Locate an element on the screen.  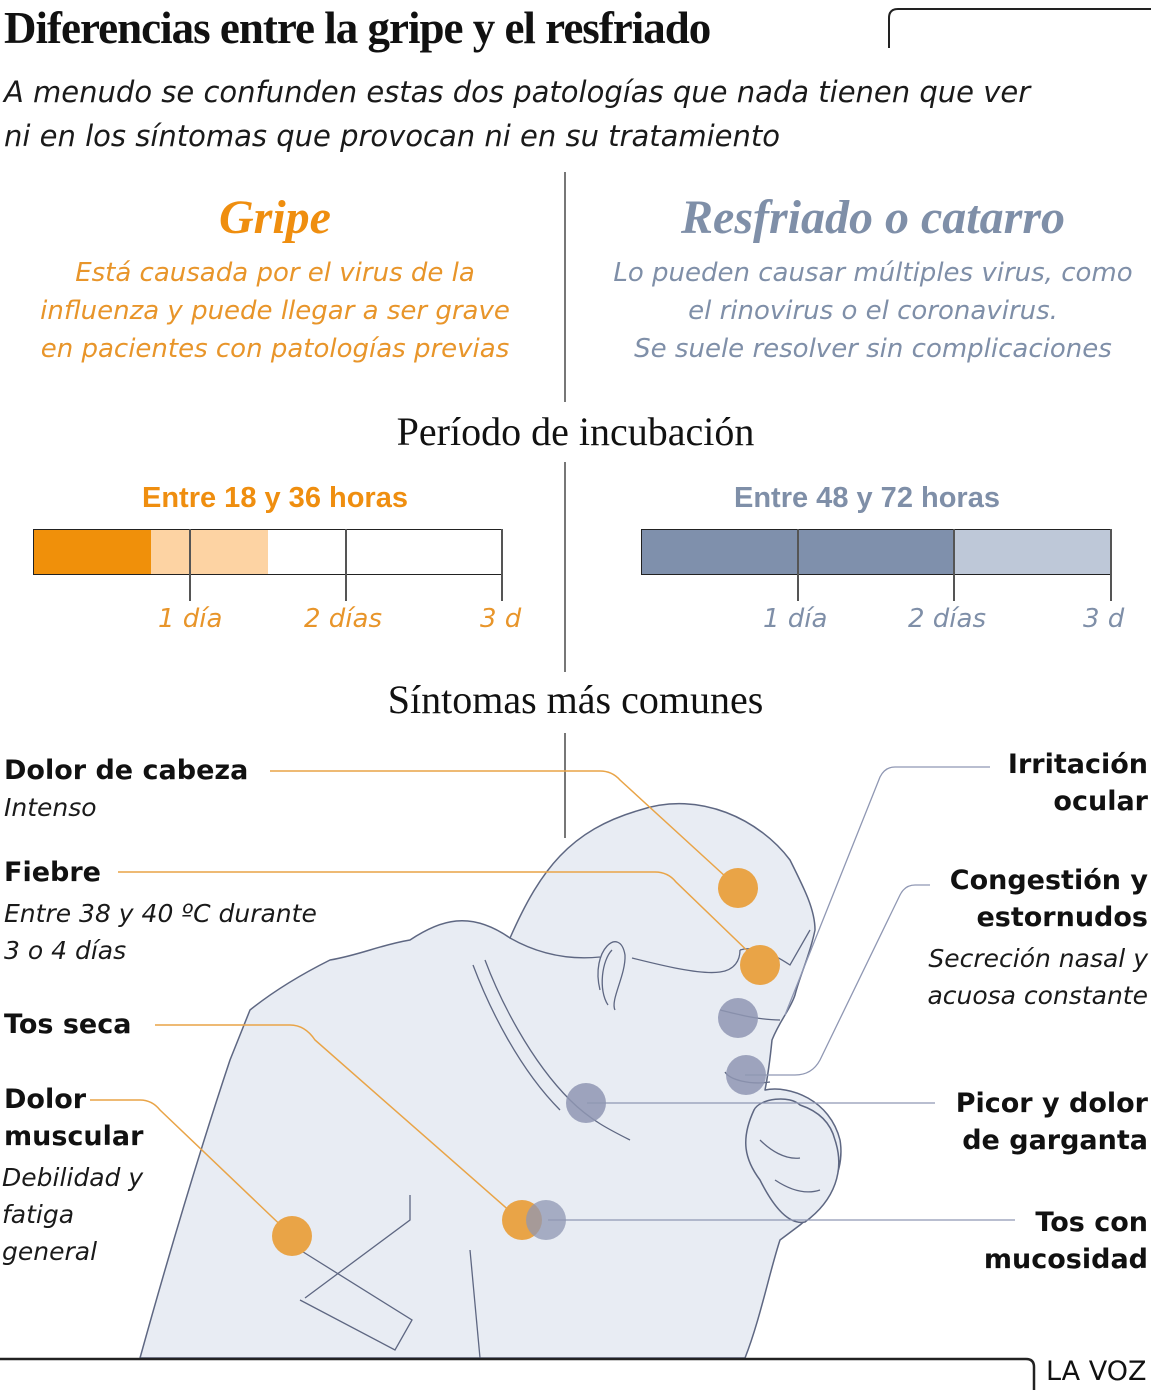
resfriado-tick-label-3: 3 d is located at coordinates (1104, 619).